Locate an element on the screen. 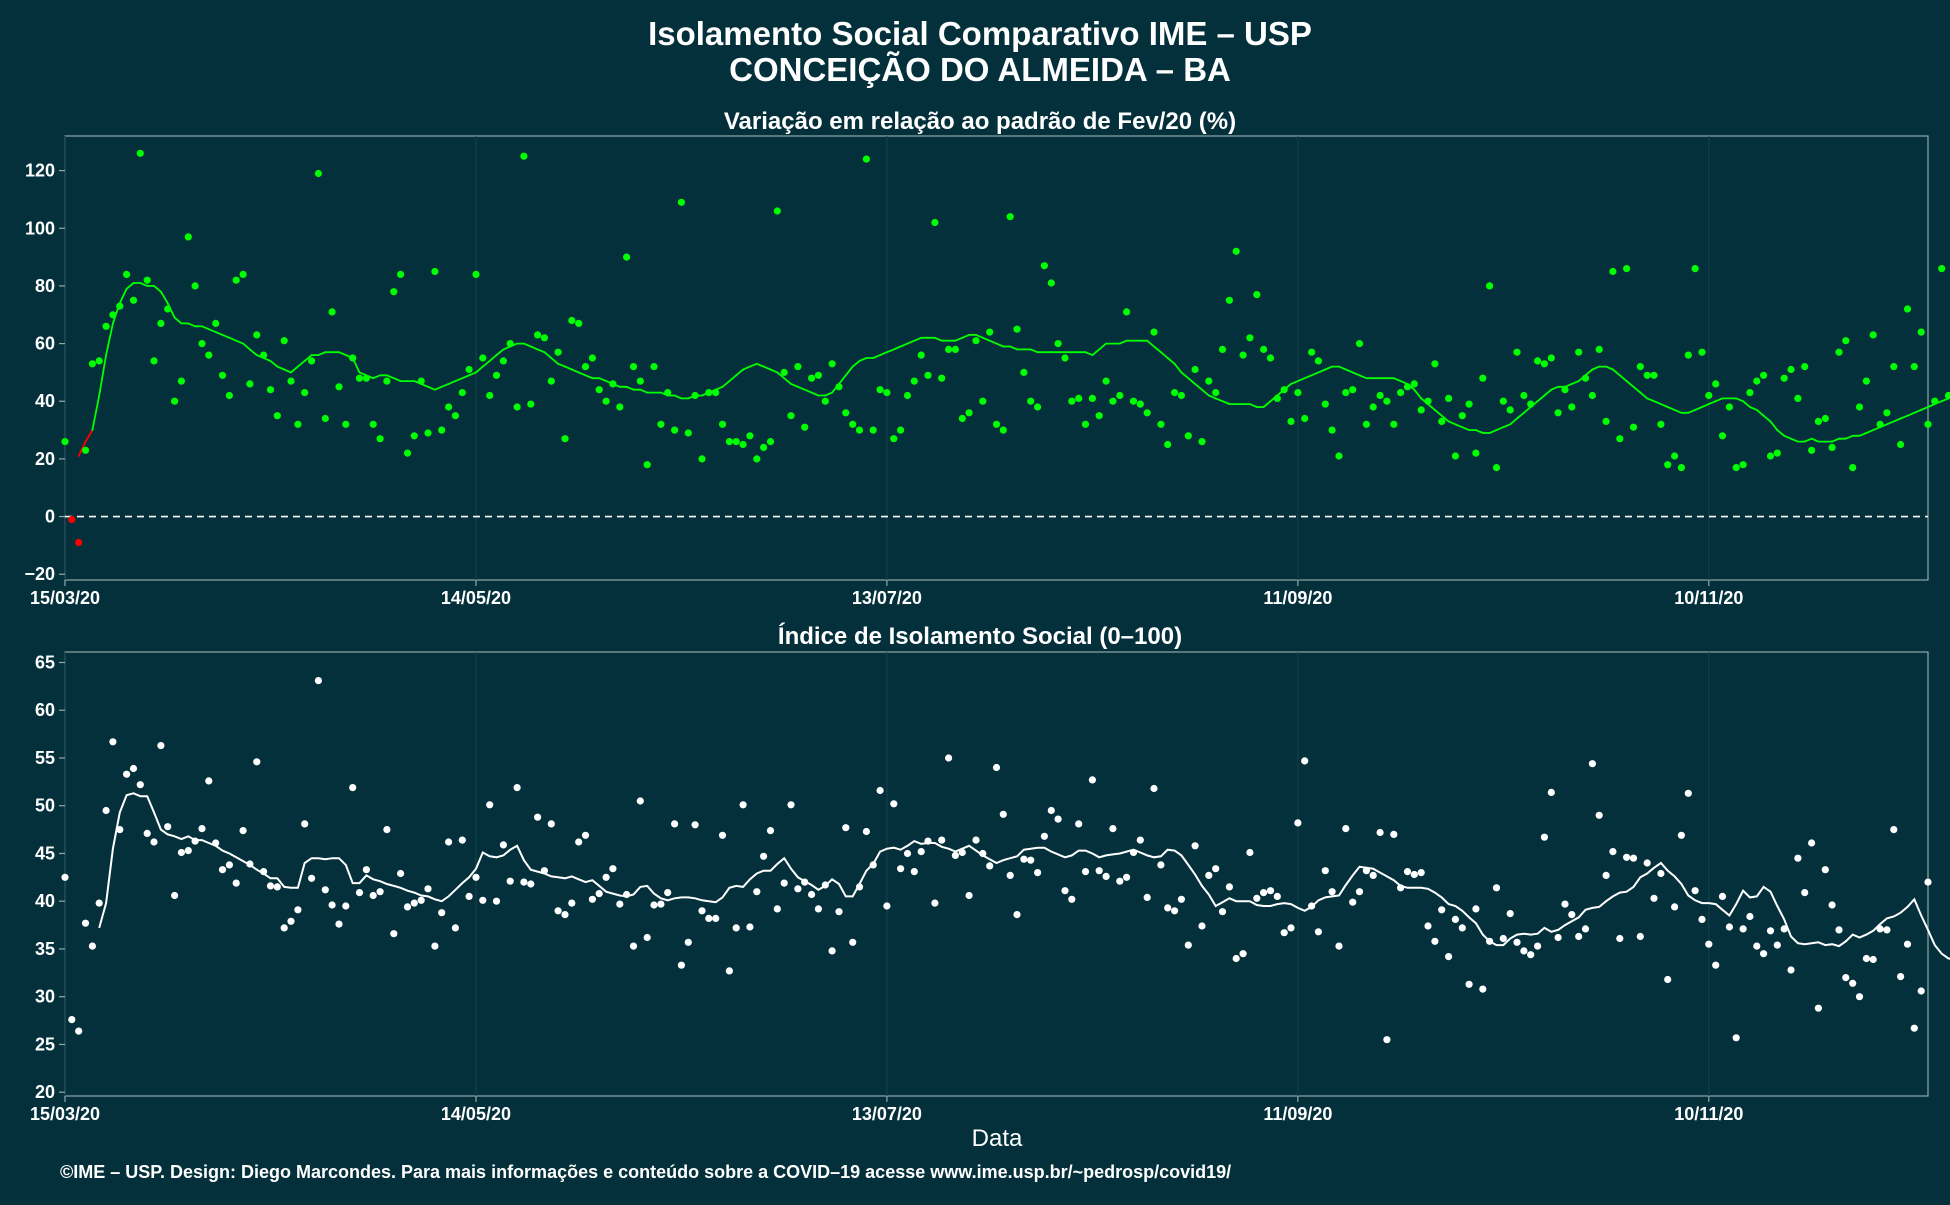  y-tick-label: −20 is located at coordinates (39, 574).